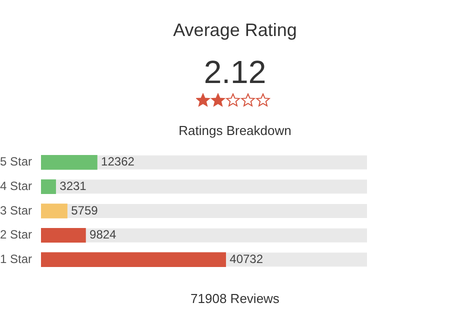 The height and width of the screenshot is (320, 470). Describe the element at coordinates (235, 130) in the screenshot. I see `text: Ratings Breakdown` at that location.